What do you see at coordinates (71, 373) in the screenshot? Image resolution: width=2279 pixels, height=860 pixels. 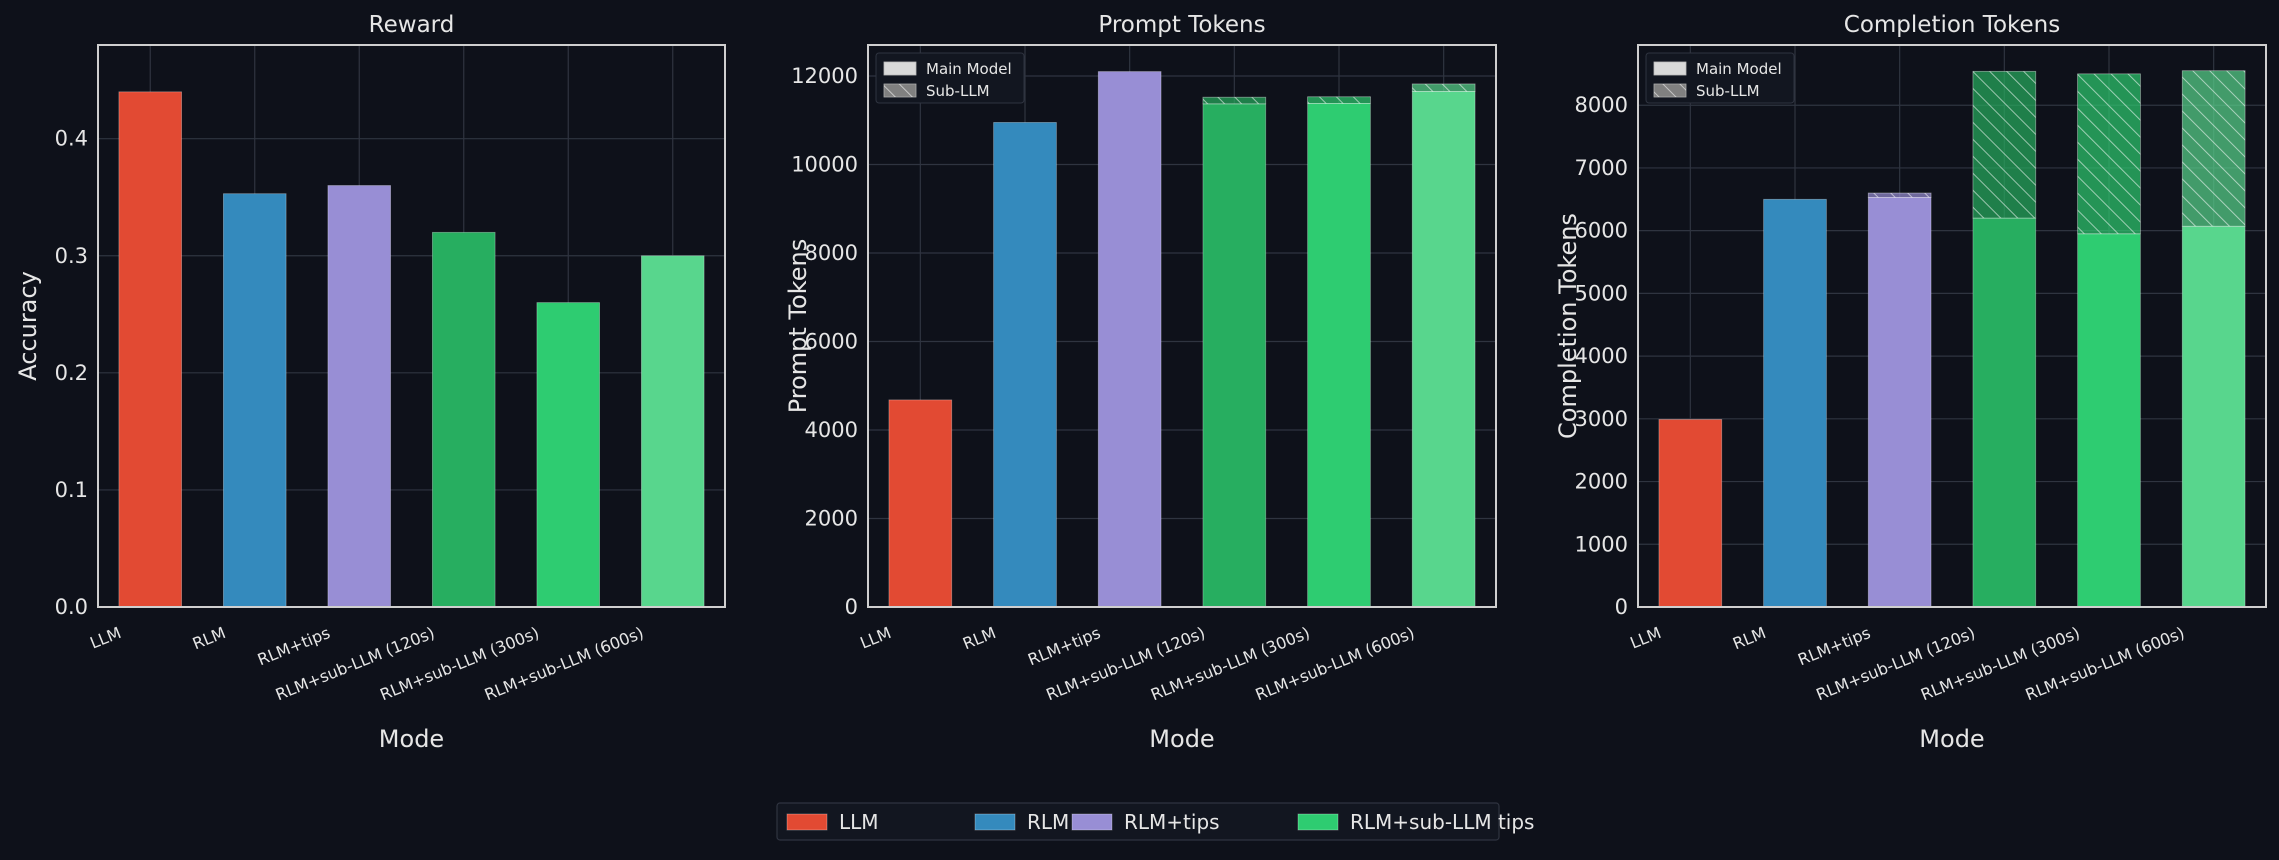 I see `y-tick-label: 0.2` at bounding box center [71, 373].